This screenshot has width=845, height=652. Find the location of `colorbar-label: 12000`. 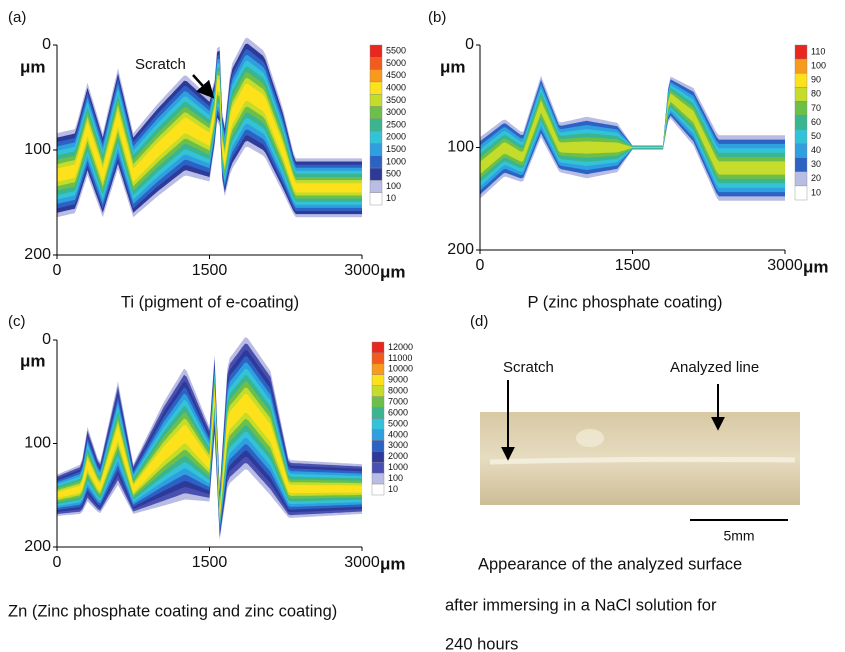

colorbar-label: 12000 is located at coordinates (400, 347).